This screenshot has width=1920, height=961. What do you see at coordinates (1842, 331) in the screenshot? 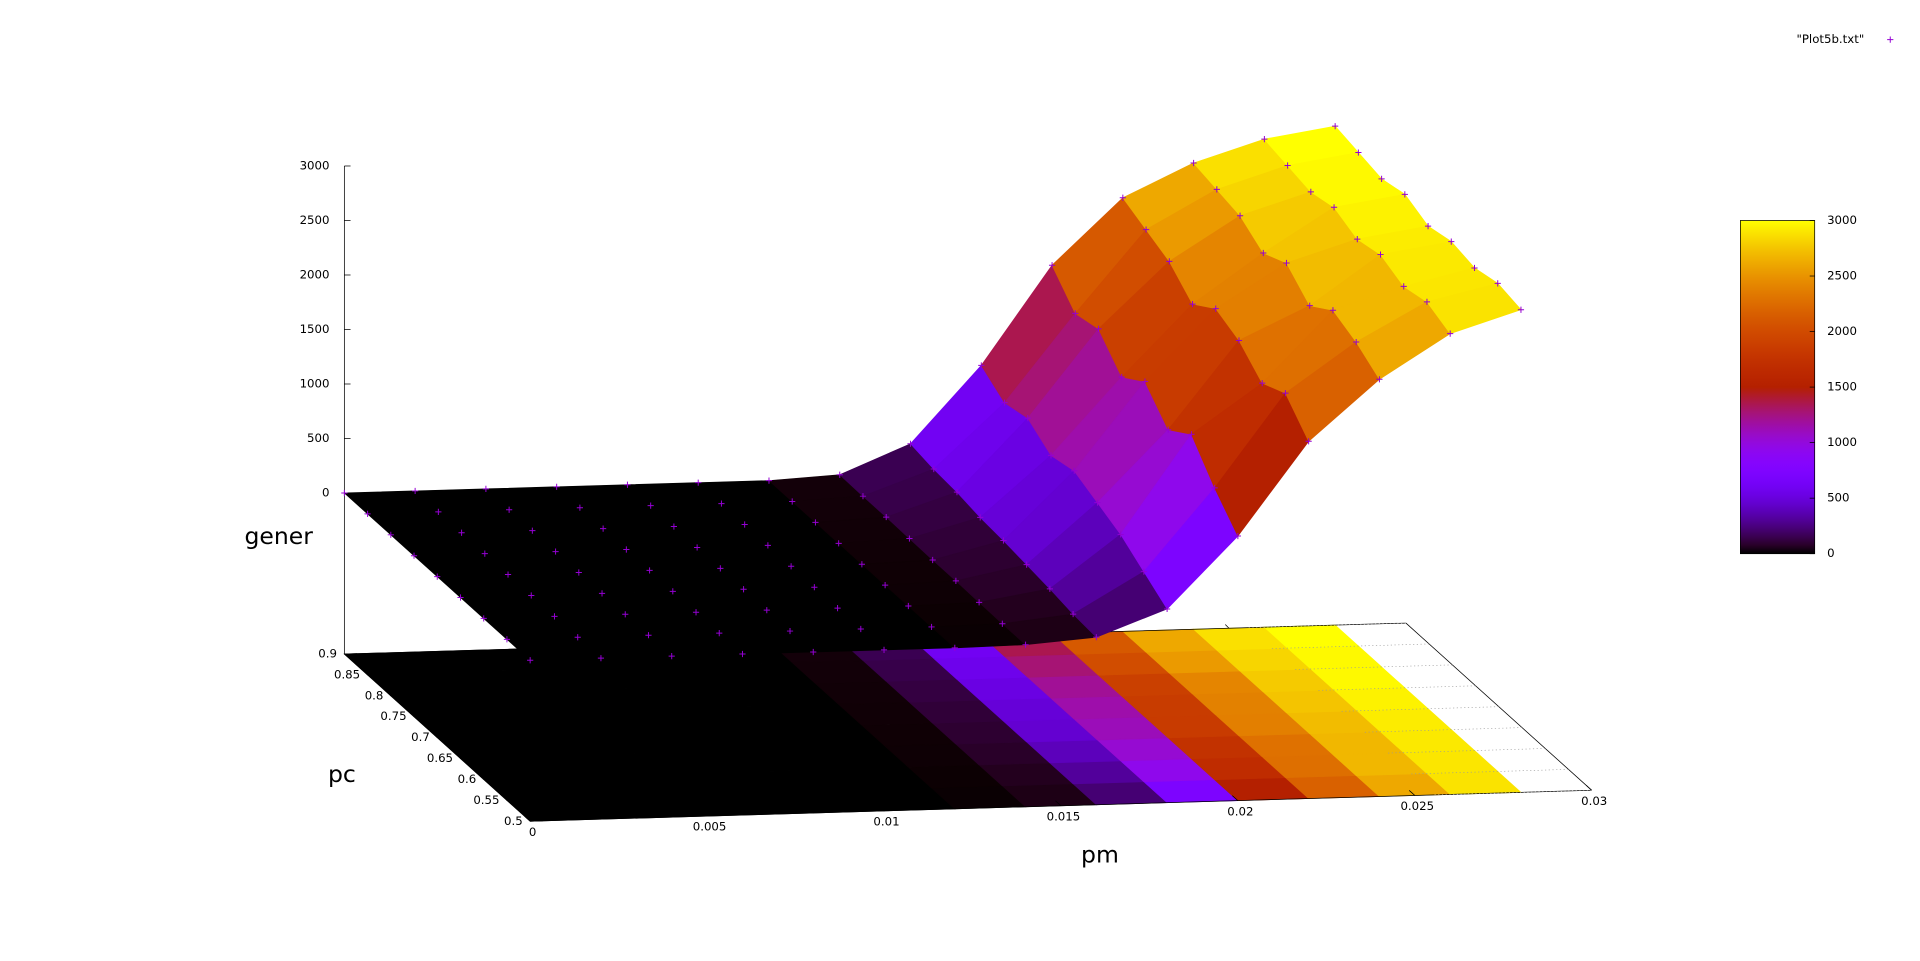
I see `colorbar-tick-label: 2000` at bounding box center [1842, 331].